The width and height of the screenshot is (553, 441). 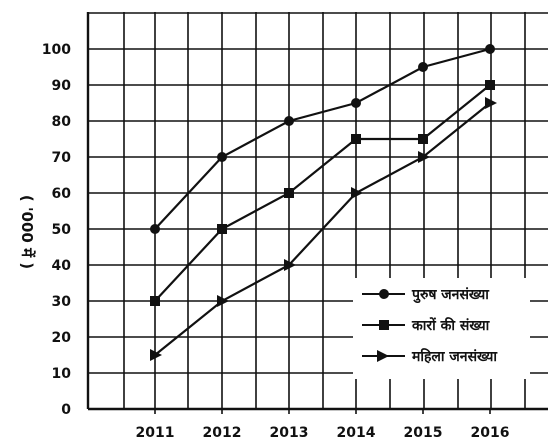 I want to click on x-tick-label: 2014, so click(x=356, y=433).